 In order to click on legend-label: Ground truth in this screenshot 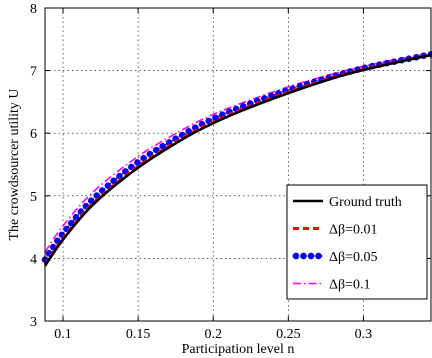, I will do `click(365, 202)`.